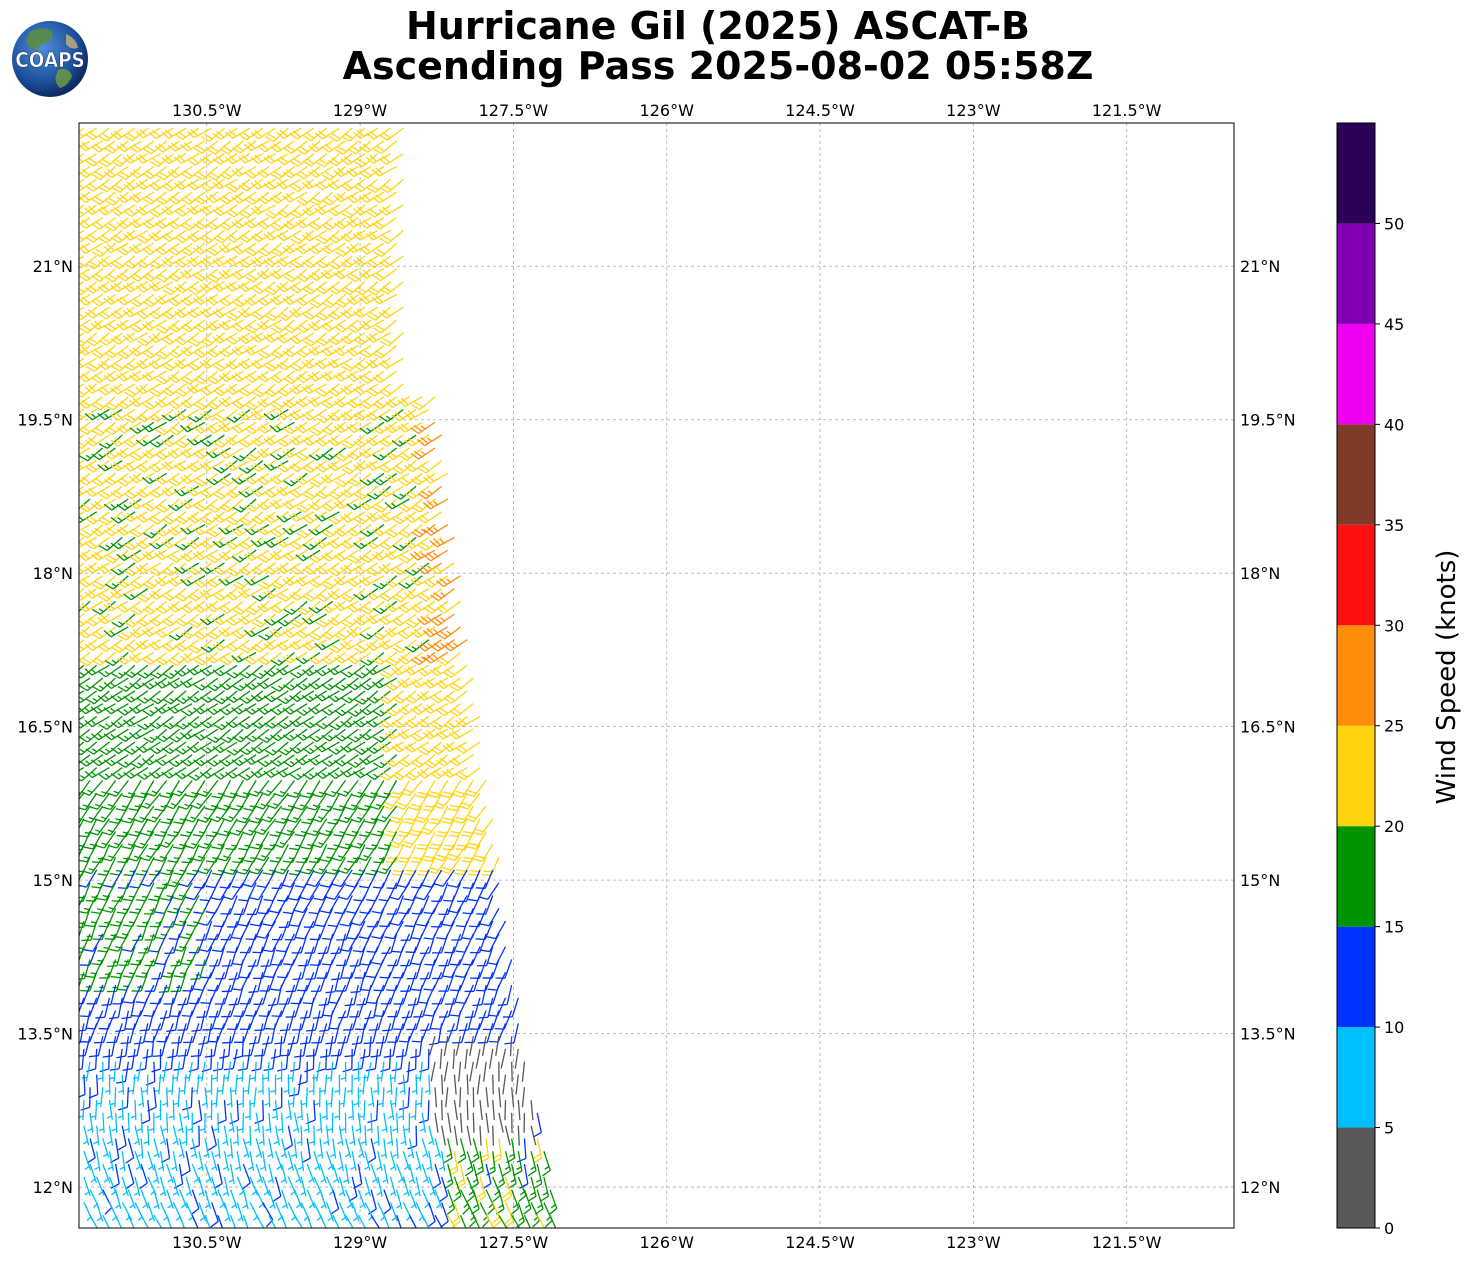 The width and height of the screenshot is (1474, 1264). What do you see at coordinates (207, 110) in the screenshot?
I see `lon-tick-label-top: 130.5°W` at bounding box center [207, 110].